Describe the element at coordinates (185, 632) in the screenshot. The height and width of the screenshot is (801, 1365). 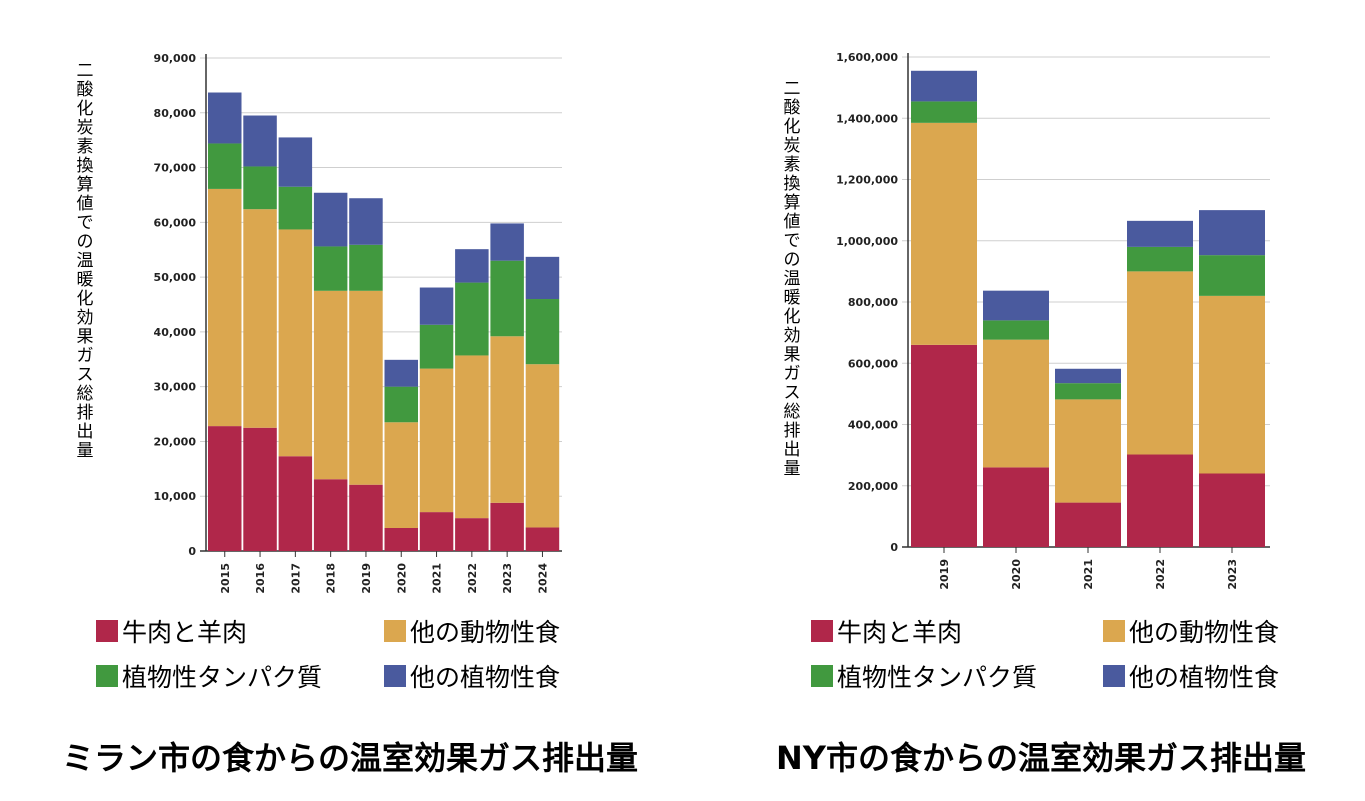
I see `legend-label: 牛肉と羊肉` at that location.